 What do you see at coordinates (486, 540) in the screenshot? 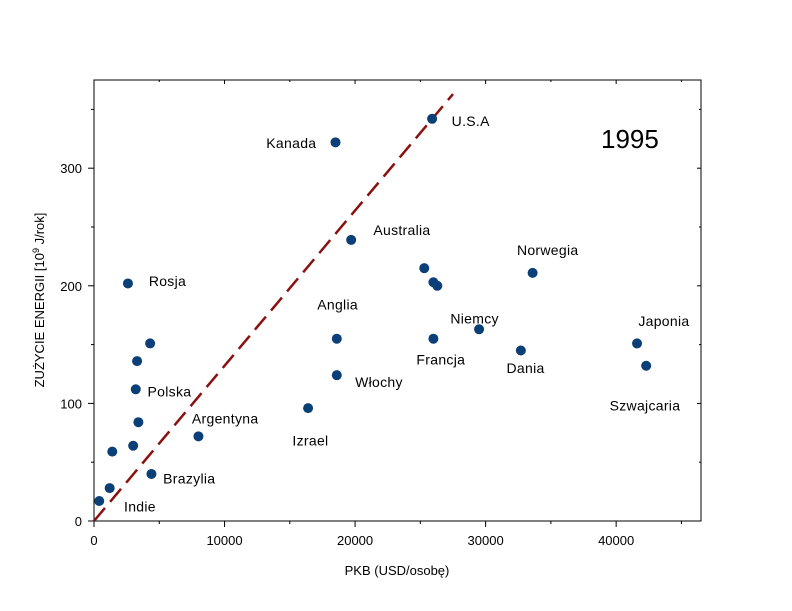
I see `x-tick-label: 30000` at bounding box center [486, 540].